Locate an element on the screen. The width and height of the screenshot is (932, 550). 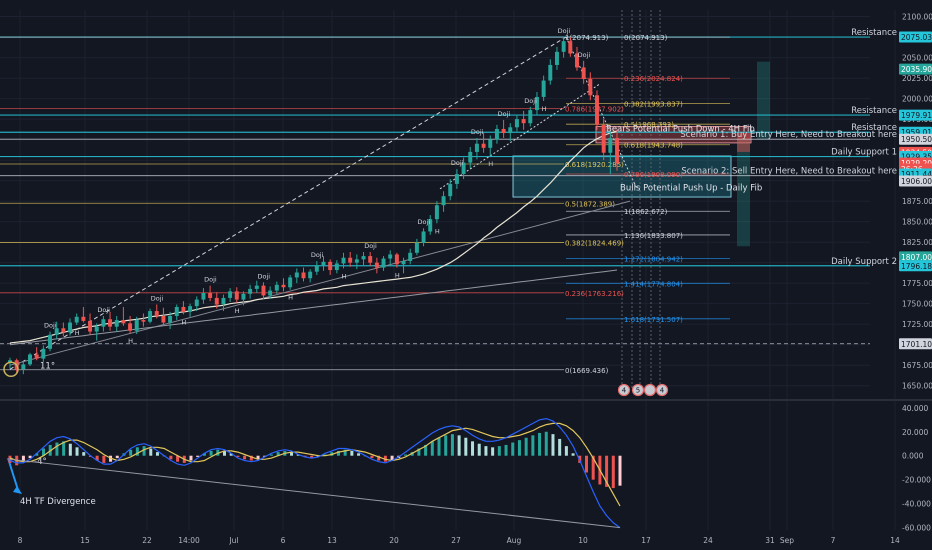
fib-daily-label: 0(1669.436) is located at coordinates (587, 371).